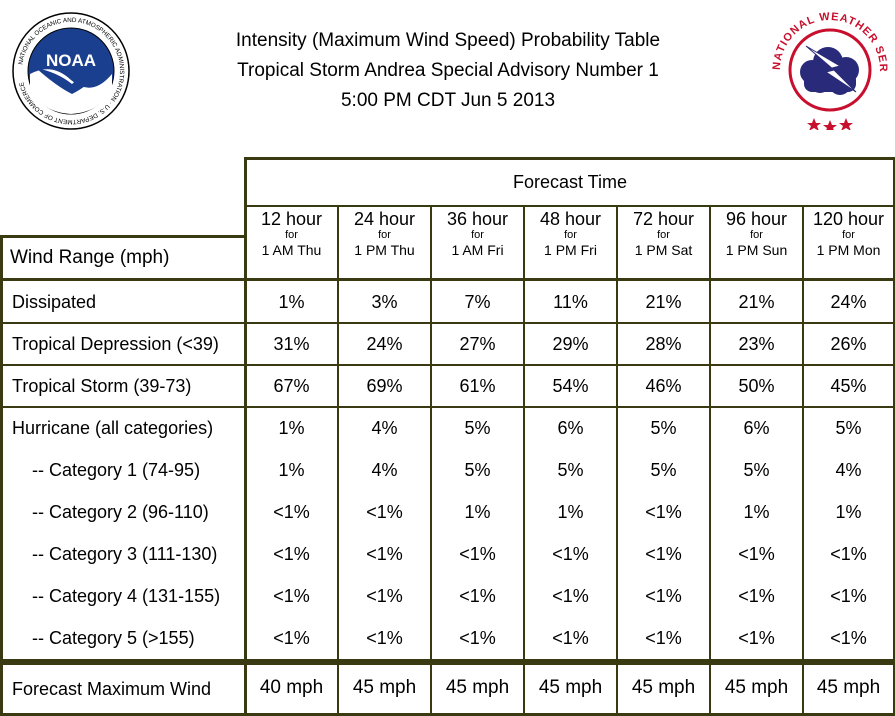 This screenshot has width=895, height=716. Describe the element at coordinates (54, 301) in the screenshot. I see `row-label: Dissipated` at that location.